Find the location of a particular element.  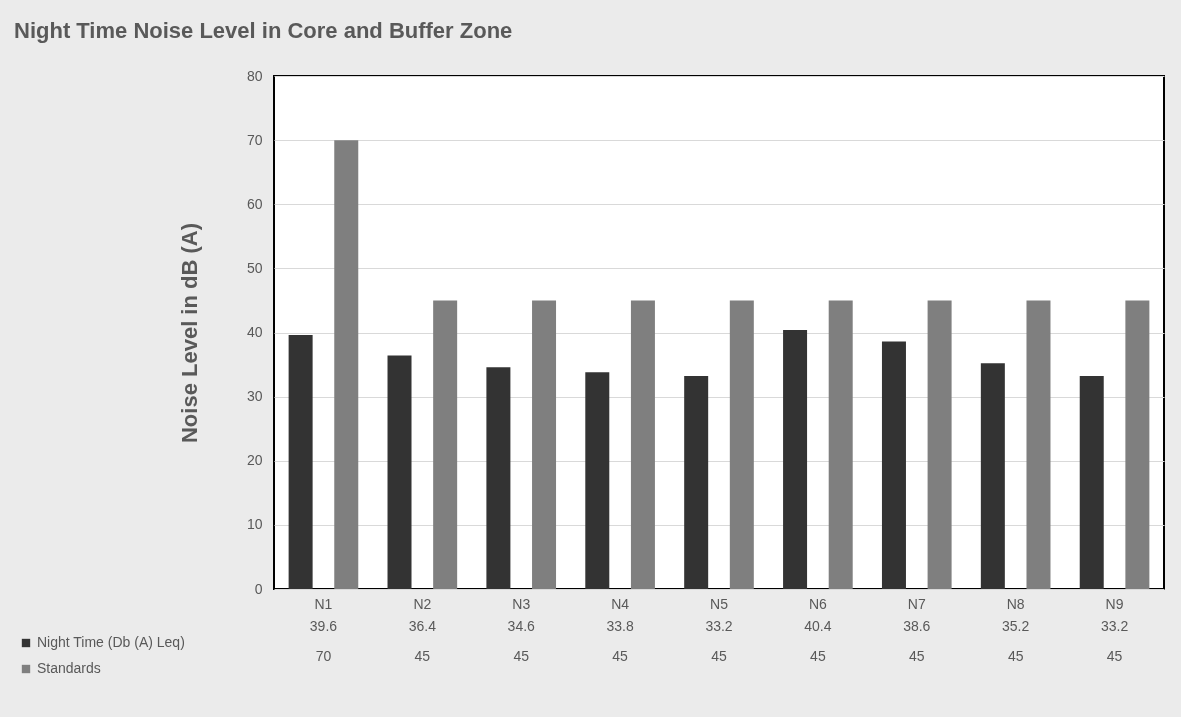

x-tick-label: N4 is located at coordinates (620, 603).